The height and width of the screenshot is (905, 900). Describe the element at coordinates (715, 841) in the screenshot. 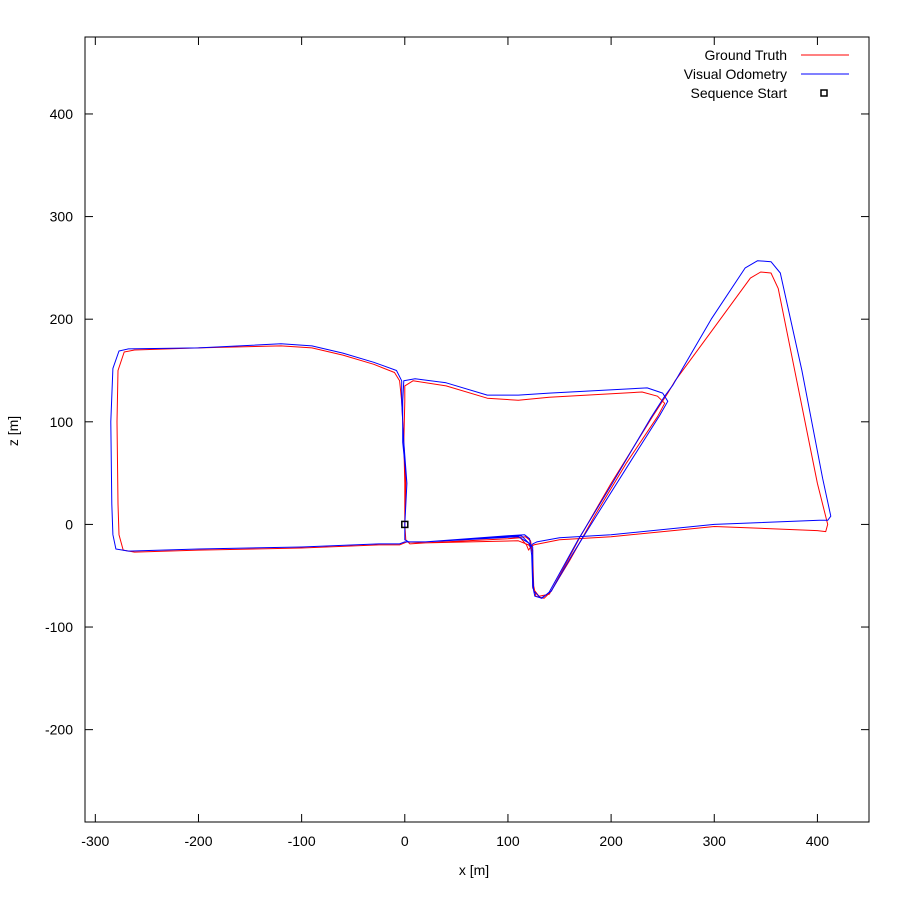

I see `x-tick-label: 300` at that location.